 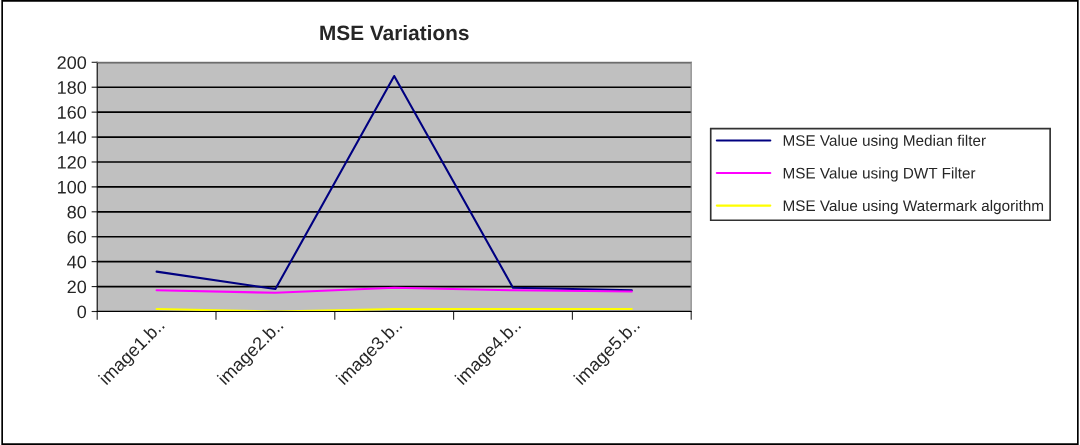 I want to click on y-tick-label: 20, so click(x=77, y=287).